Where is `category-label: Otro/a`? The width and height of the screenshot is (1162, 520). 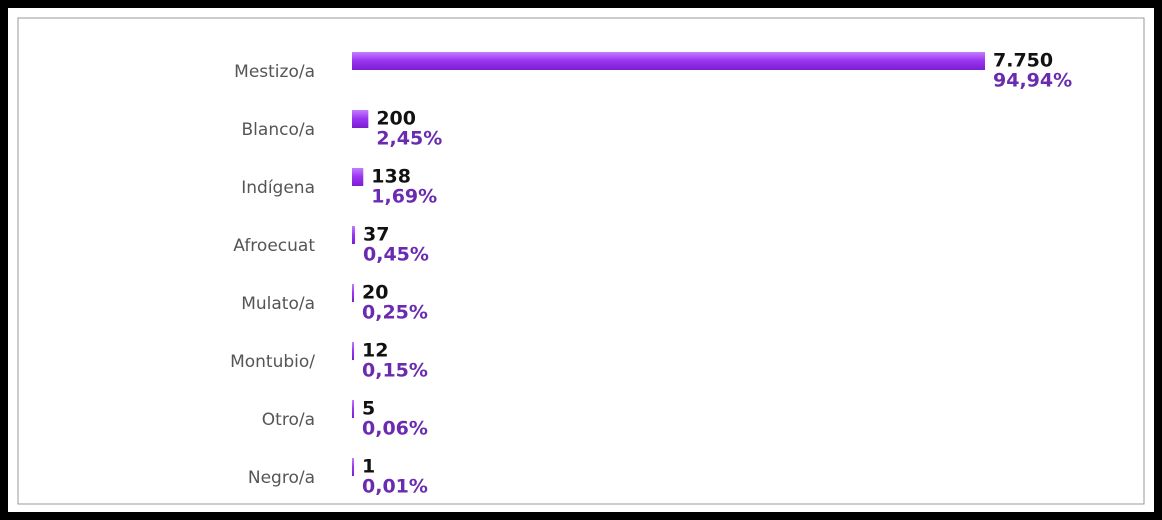 category-label: Otro/a is located at coordinates (288, 420).